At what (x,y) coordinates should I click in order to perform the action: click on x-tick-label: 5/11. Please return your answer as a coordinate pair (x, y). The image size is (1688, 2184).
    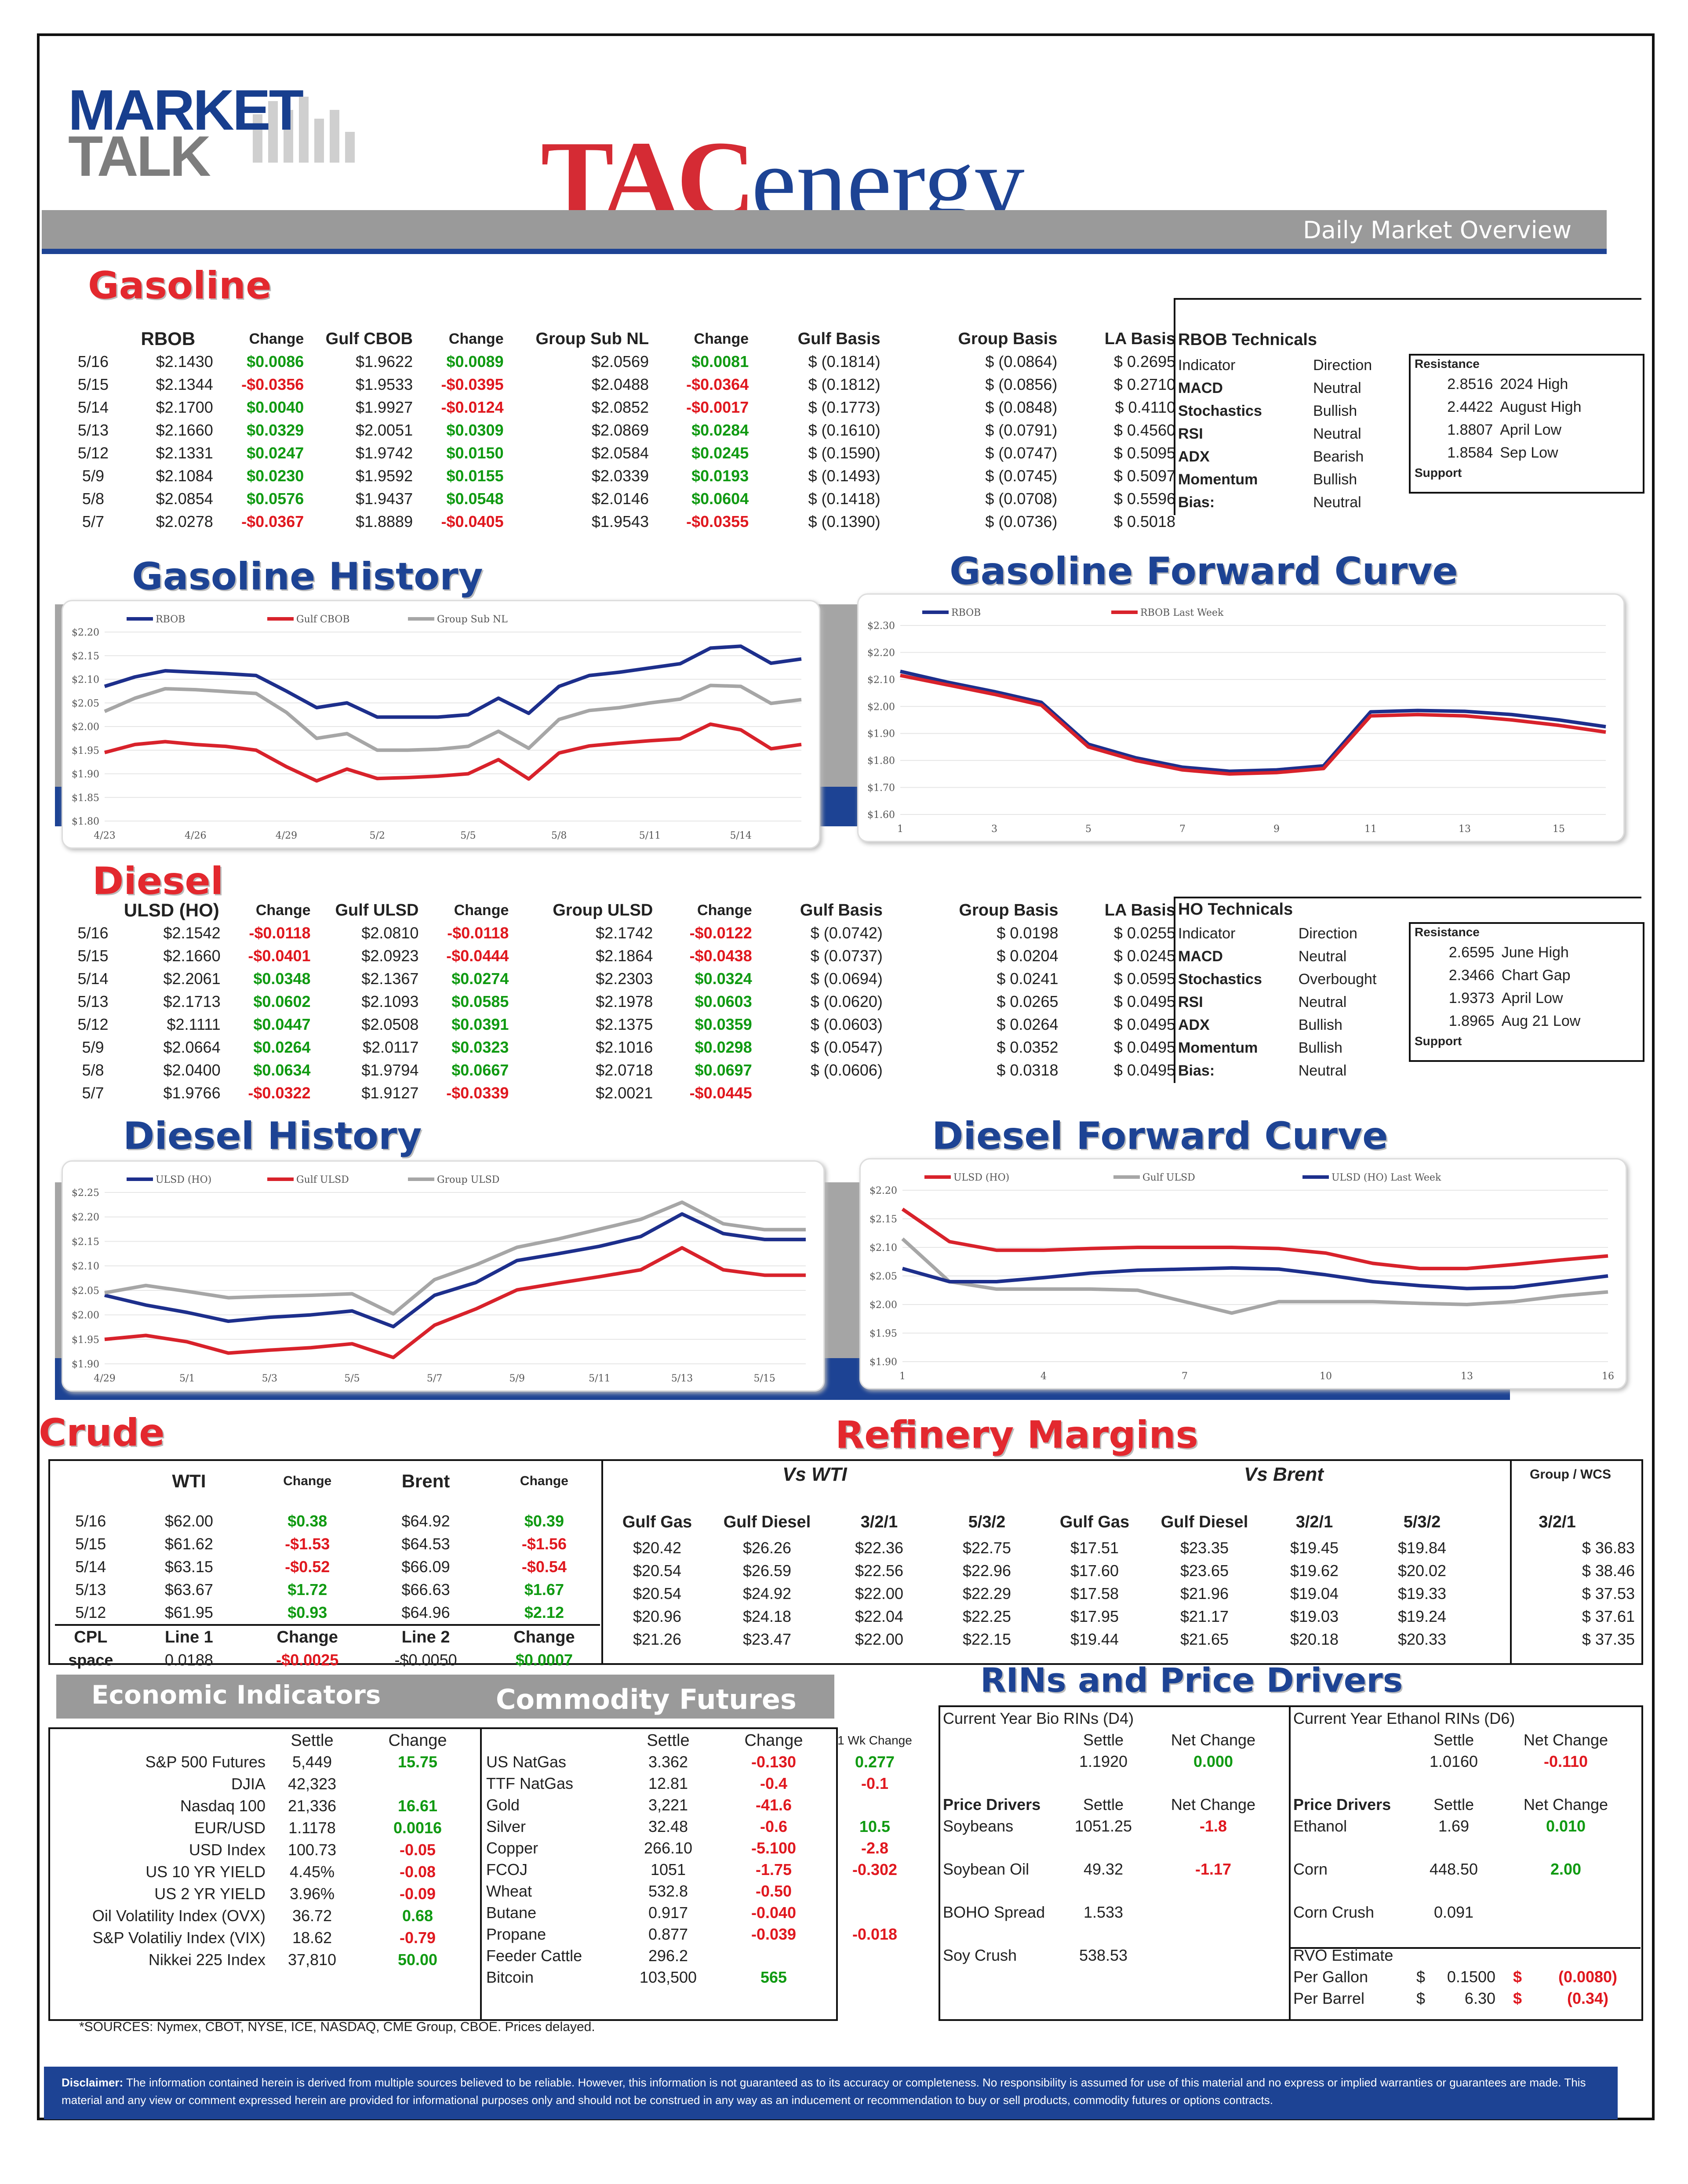
    Looking at the image, I should click on (650, 835).